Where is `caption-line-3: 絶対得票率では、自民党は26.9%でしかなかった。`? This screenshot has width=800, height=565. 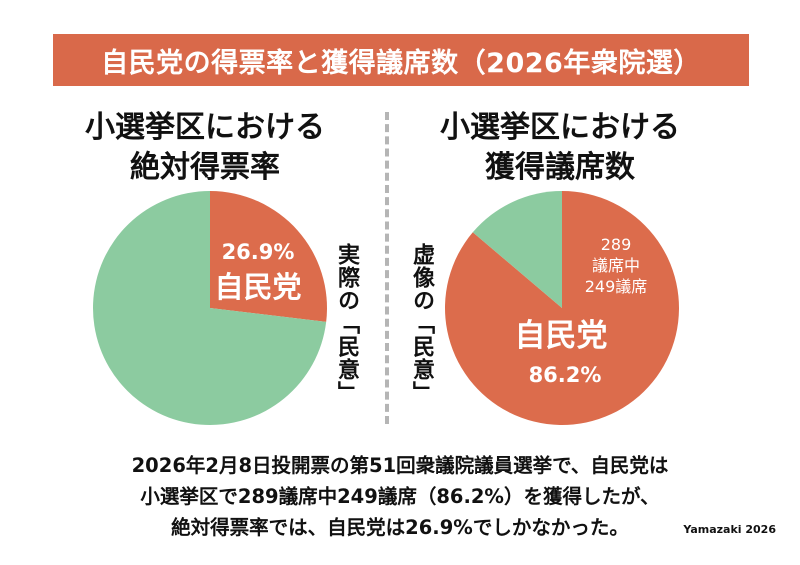
caption-line-3: 絶対得票率では、自民党は26.9%でしかなかった。 is located at coordinates (400, 527).